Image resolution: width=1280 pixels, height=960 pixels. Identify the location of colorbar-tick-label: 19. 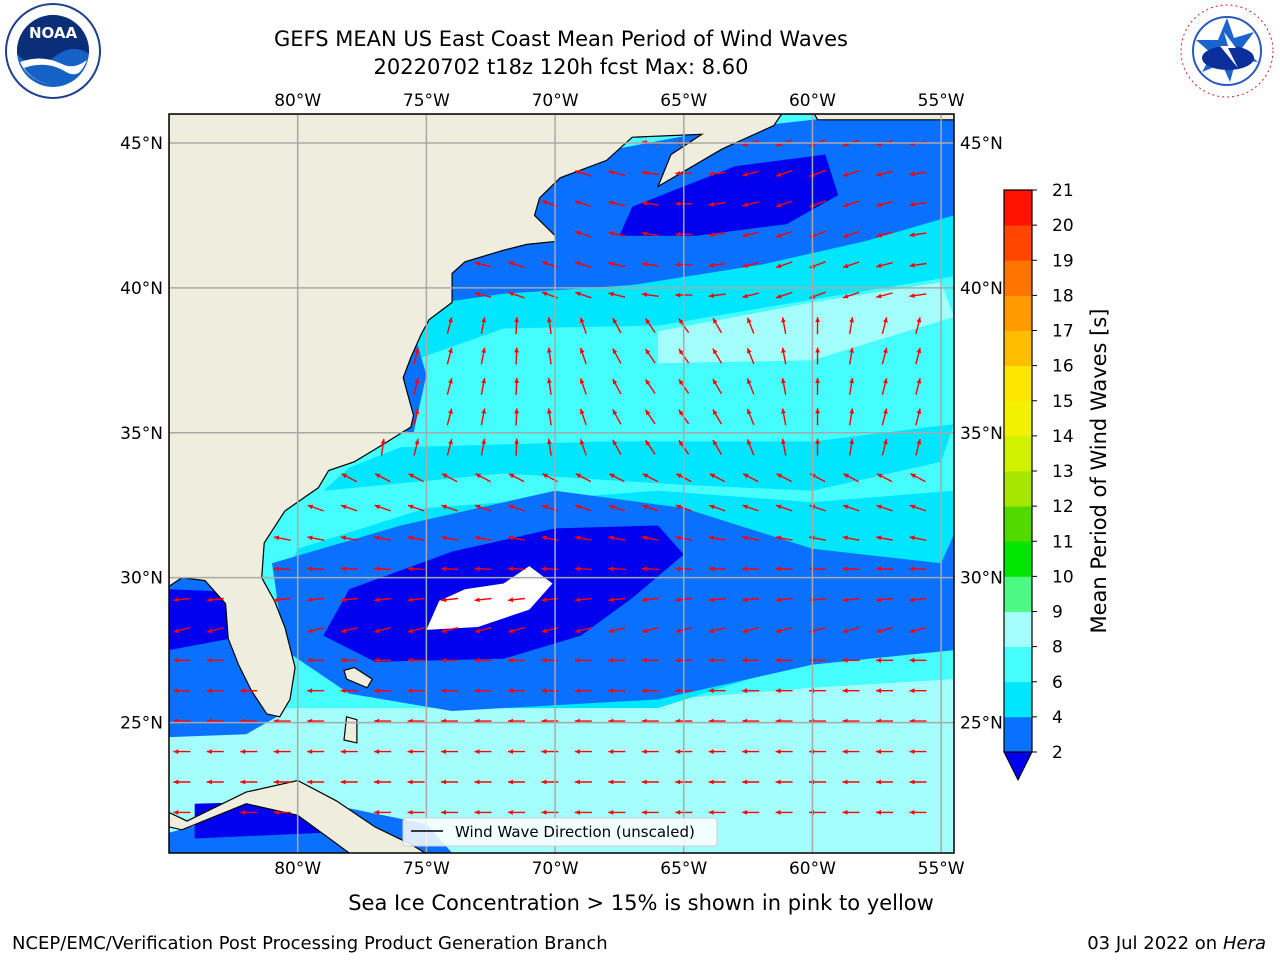
(1063, 261).